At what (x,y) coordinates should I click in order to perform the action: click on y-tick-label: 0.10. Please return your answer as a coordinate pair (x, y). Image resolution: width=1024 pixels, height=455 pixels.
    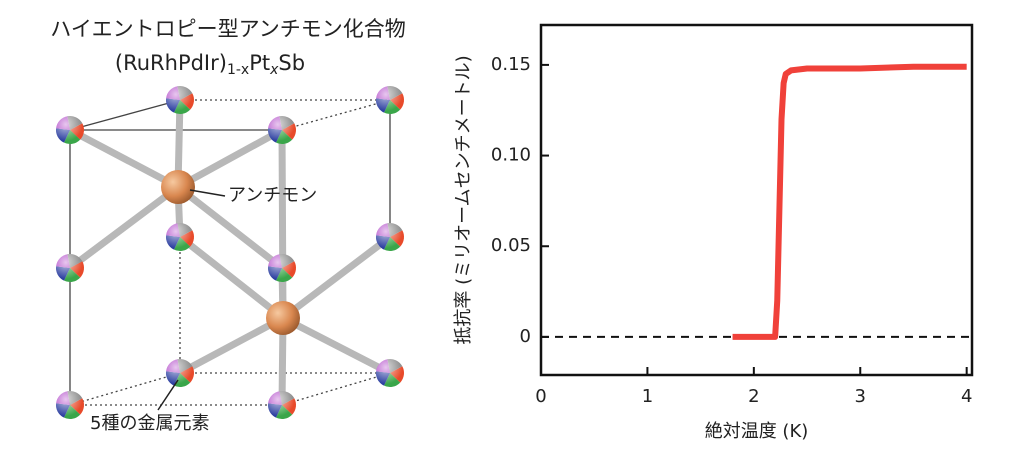
    Looking at the image, I should click on (511, 155).